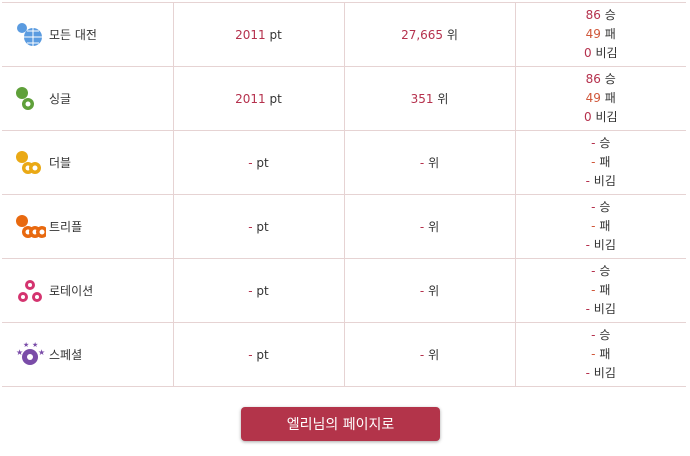  What do you see at coordinates (60, 163) in the screenshot?
I see `battle-type-label: 더블` at bounding box center [60, 163].